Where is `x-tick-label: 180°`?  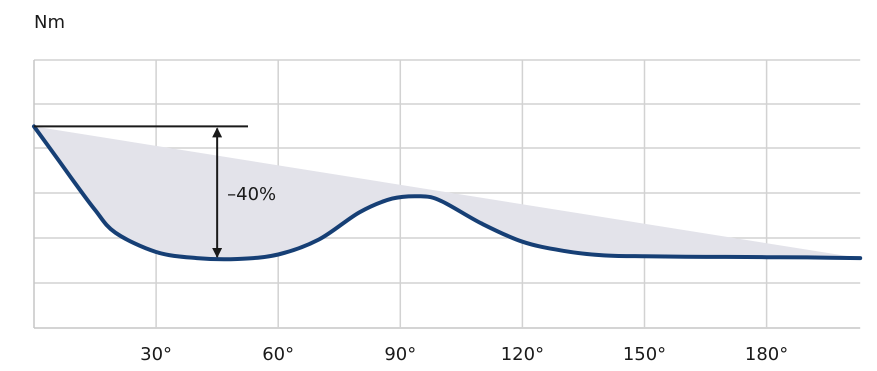
x-tick-label: 180° is located at coordinates (766, 354).